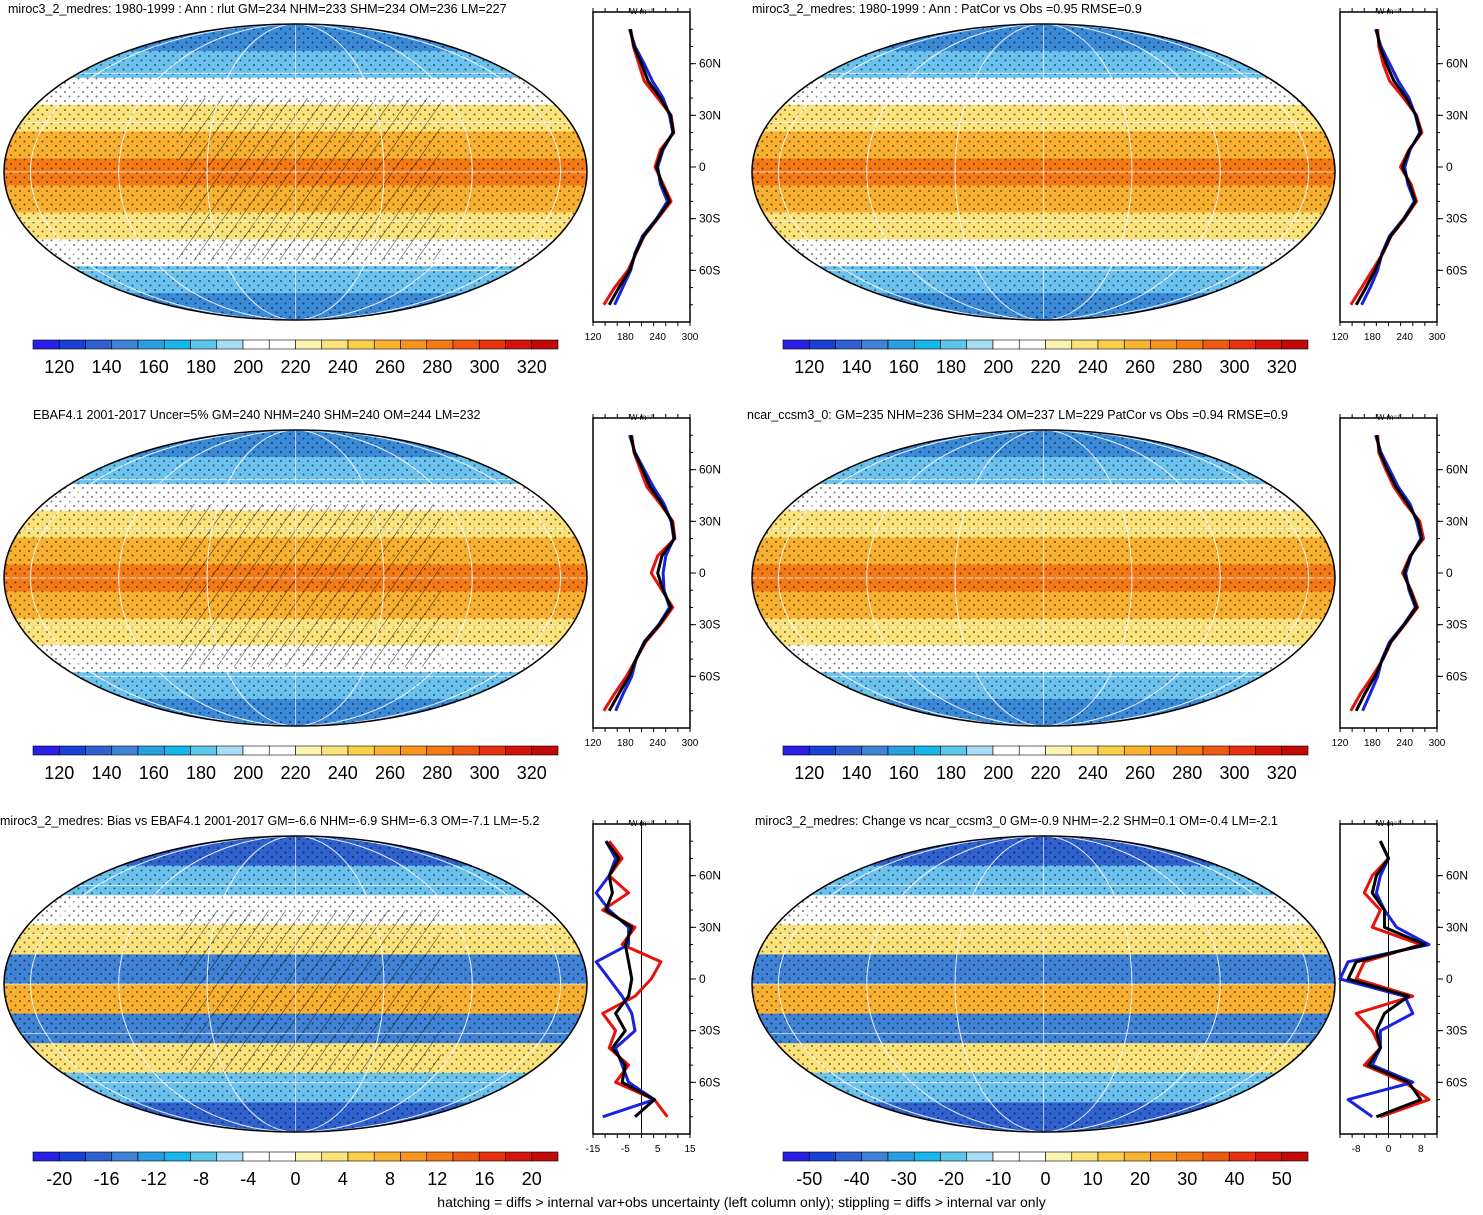 The height and width of the screenshot is (1215, 1483). What do you see at coordinates (856, 1179) in the screenshot?
I see `colorbar-label: -40` at bounding box center [856, 1179].